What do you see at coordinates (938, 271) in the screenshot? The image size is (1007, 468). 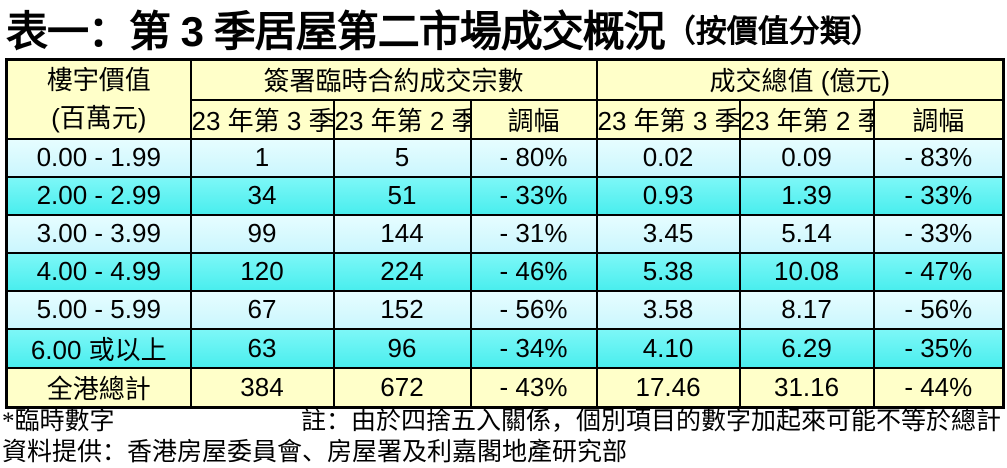 I see `value-cell: - 47%` at bounding box center [938, 271].